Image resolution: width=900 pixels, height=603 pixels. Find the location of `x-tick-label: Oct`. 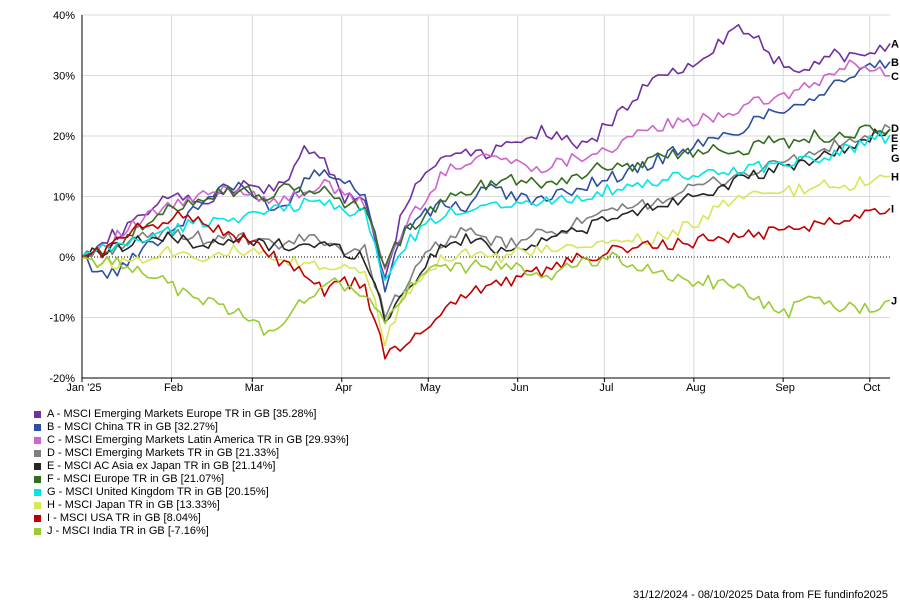

x-tick-label: Oct is located at coordinates (871, 388).